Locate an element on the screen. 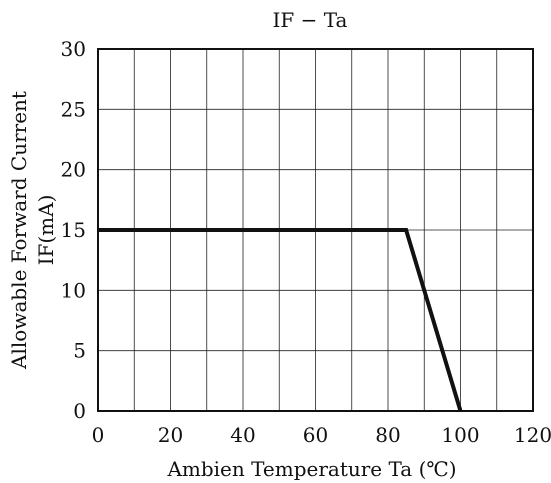 The image size is (551, 483). x-tick-label: 100 is located at coordinates (460, 435).